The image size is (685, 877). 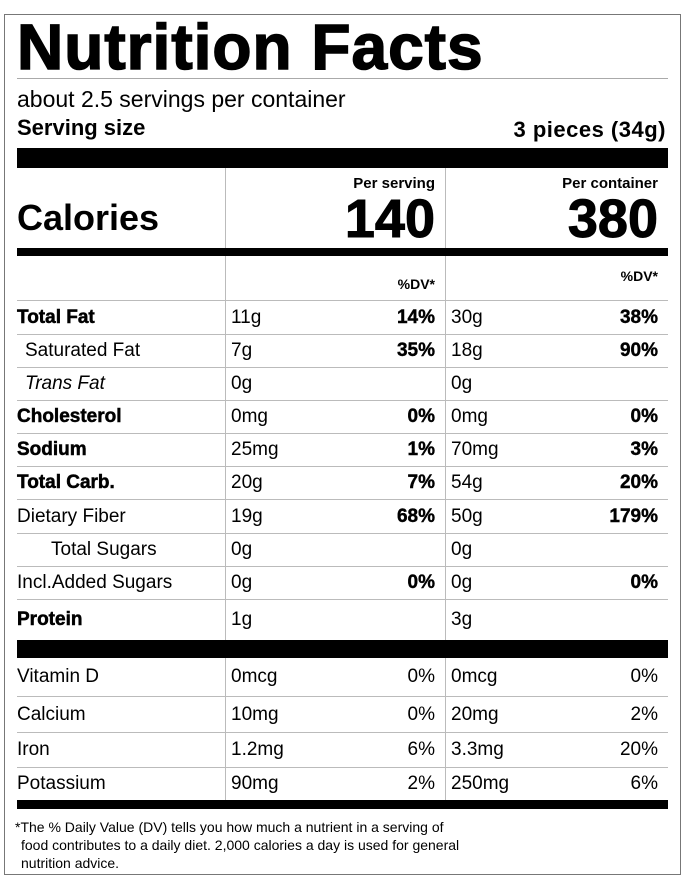 I want to click on amount-per-container: 30g, so click(x=467, y=317).